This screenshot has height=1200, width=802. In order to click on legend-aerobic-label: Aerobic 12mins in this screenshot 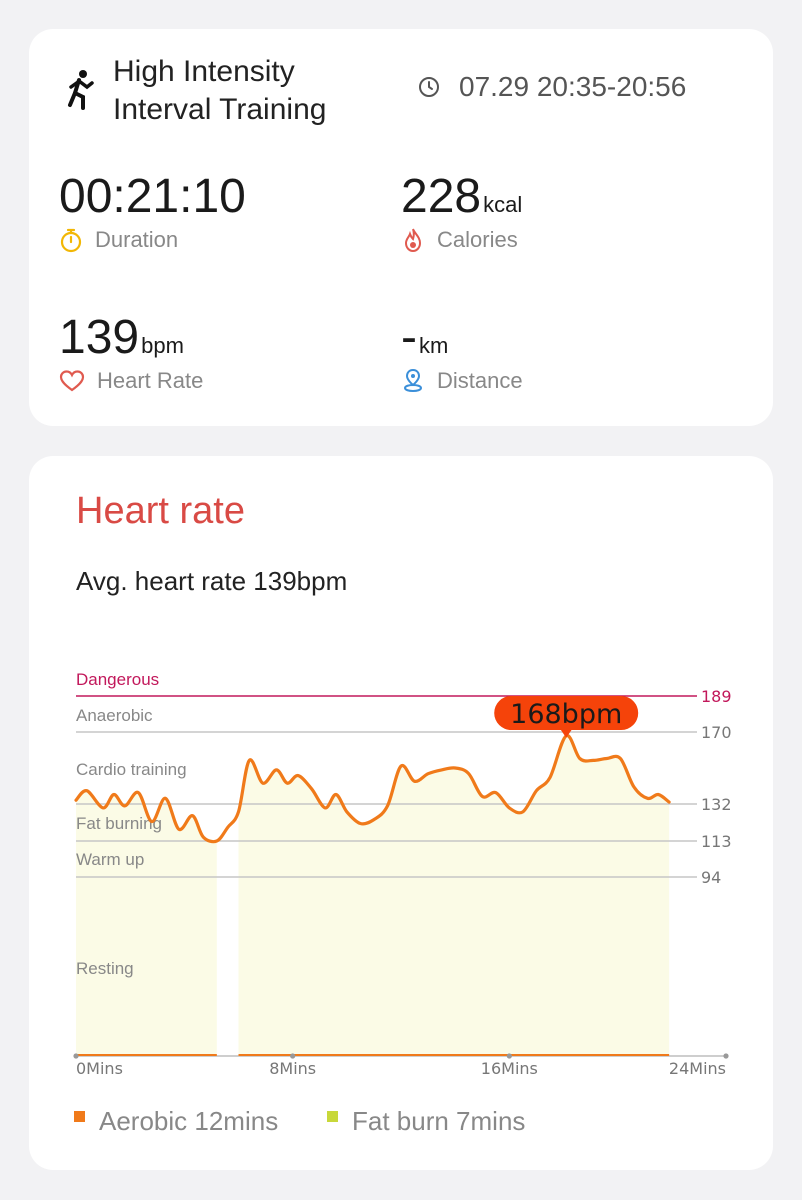, I will do `click(189, 1121)`.